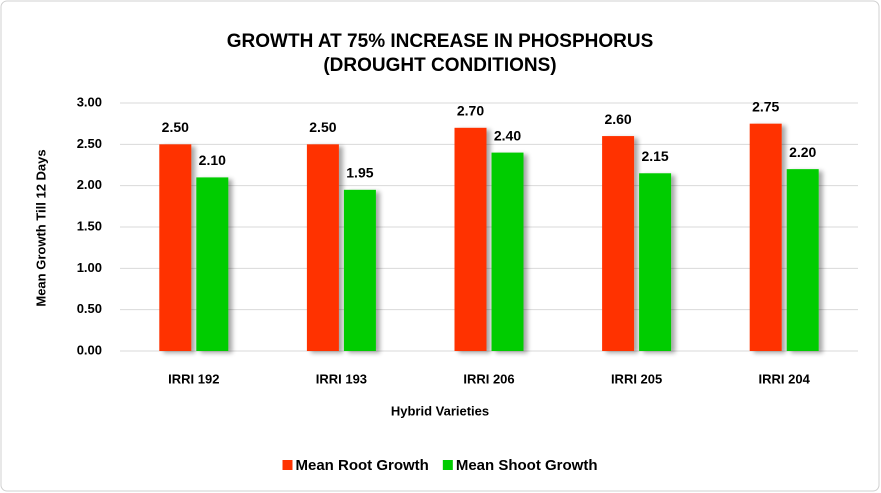 The image size is (881, 493). I want to click on value-label: 2.15, so click(654, 156).